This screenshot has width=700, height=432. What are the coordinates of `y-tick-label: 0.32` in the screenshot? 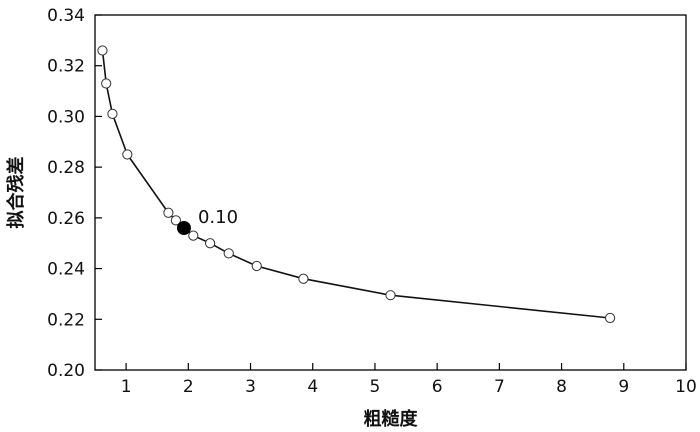 It's located at (66, 67).